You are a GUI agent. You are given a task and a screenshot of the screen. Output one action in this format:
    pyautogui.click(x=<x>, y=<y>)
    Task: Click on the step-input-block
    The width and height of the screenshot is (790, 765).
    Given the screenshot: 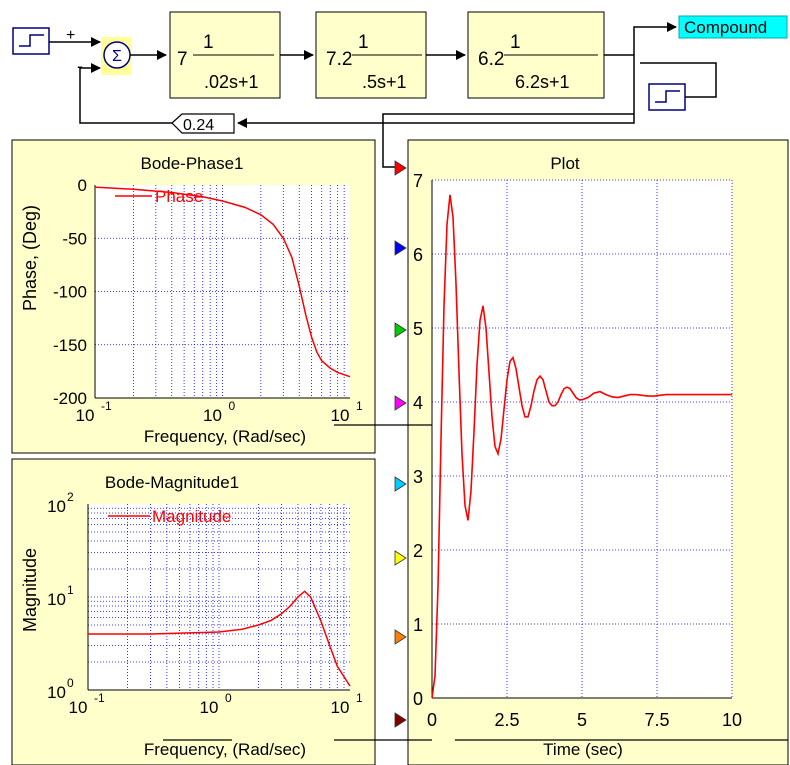 What is the action you would take?
    pyautogui.click(x=31, y=41)
    